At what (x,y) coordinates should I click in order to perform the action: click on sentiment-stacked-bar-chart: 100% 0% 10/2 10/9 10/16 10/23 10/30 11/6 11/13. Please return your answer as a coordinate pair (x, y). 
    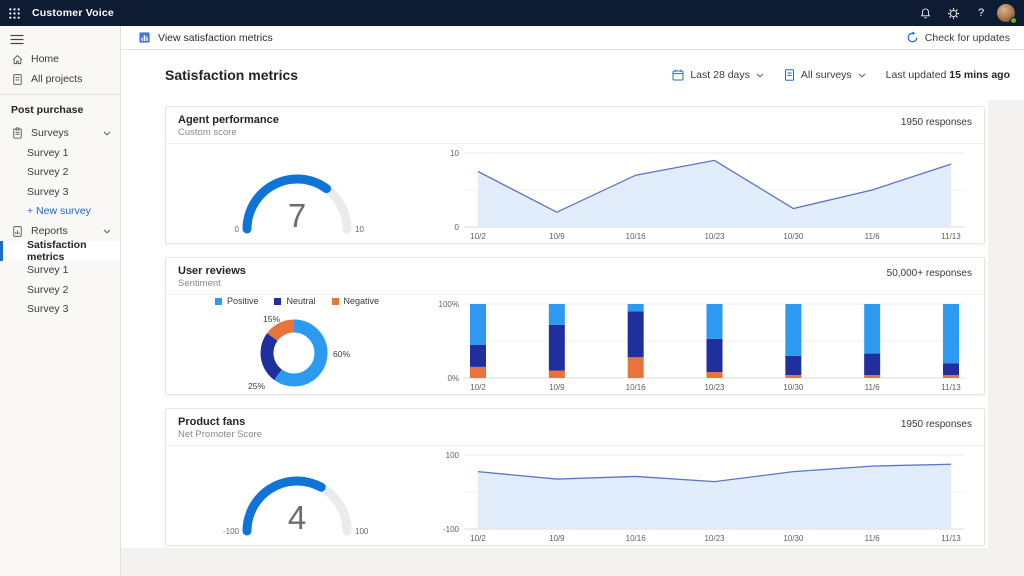
    Looking at the image, I should click on (700, 345).